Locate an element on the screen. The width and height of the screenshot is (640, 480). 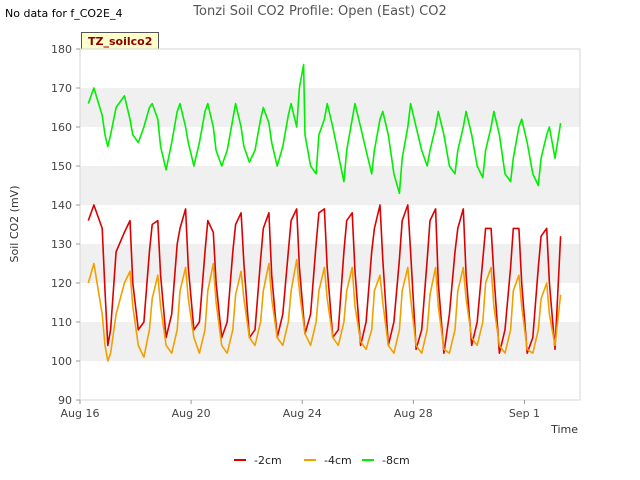
y-tick-label: 110 is located at coordinates (61, 322).